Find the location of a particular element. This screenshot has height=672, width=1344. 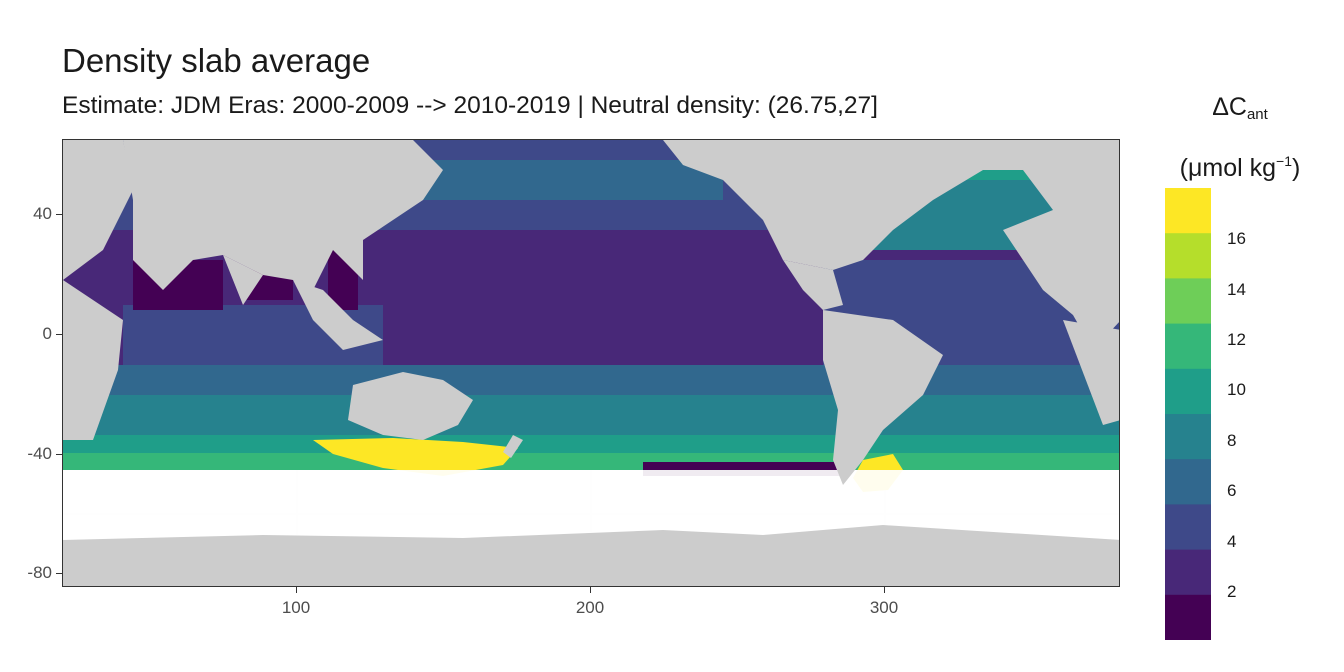

legend-label: 6 is located at coordinates (1232, 490).